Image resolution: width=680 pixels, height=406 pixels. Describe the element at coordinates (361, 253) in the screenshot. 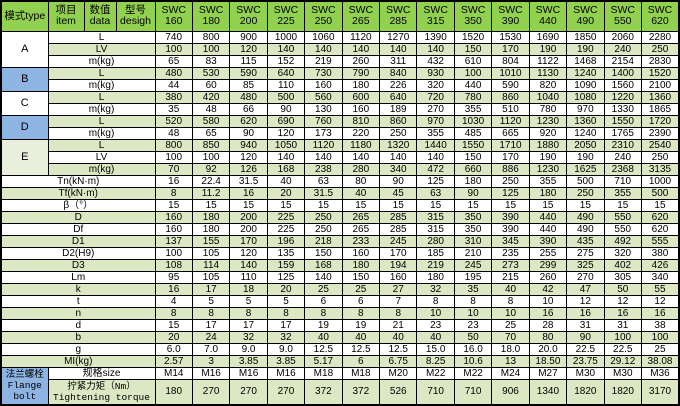

I see `param-value-cell: 160` at that location.